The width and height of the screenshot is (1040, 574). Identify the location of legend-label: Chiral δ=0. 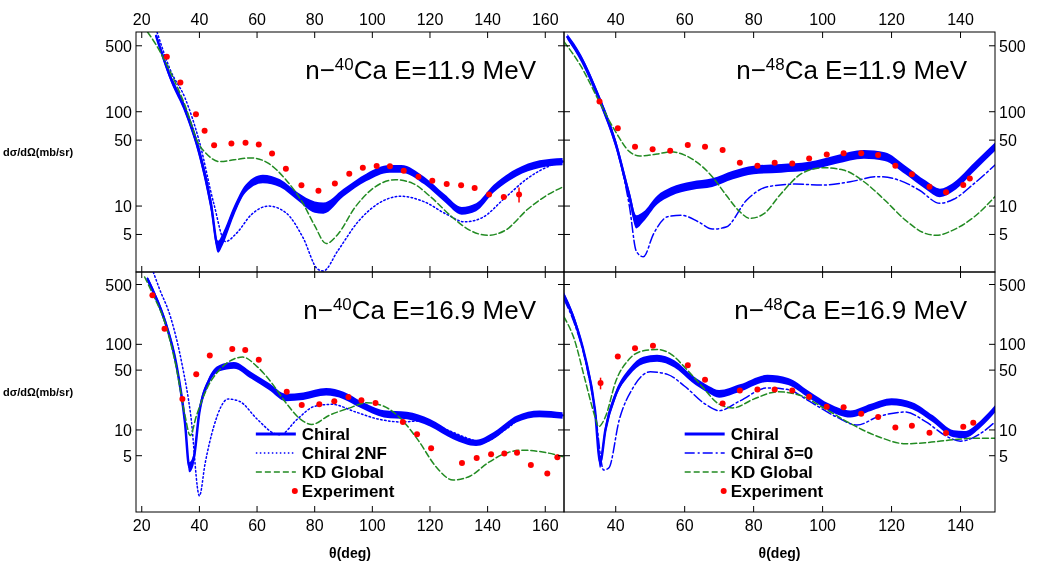
(772, 453).